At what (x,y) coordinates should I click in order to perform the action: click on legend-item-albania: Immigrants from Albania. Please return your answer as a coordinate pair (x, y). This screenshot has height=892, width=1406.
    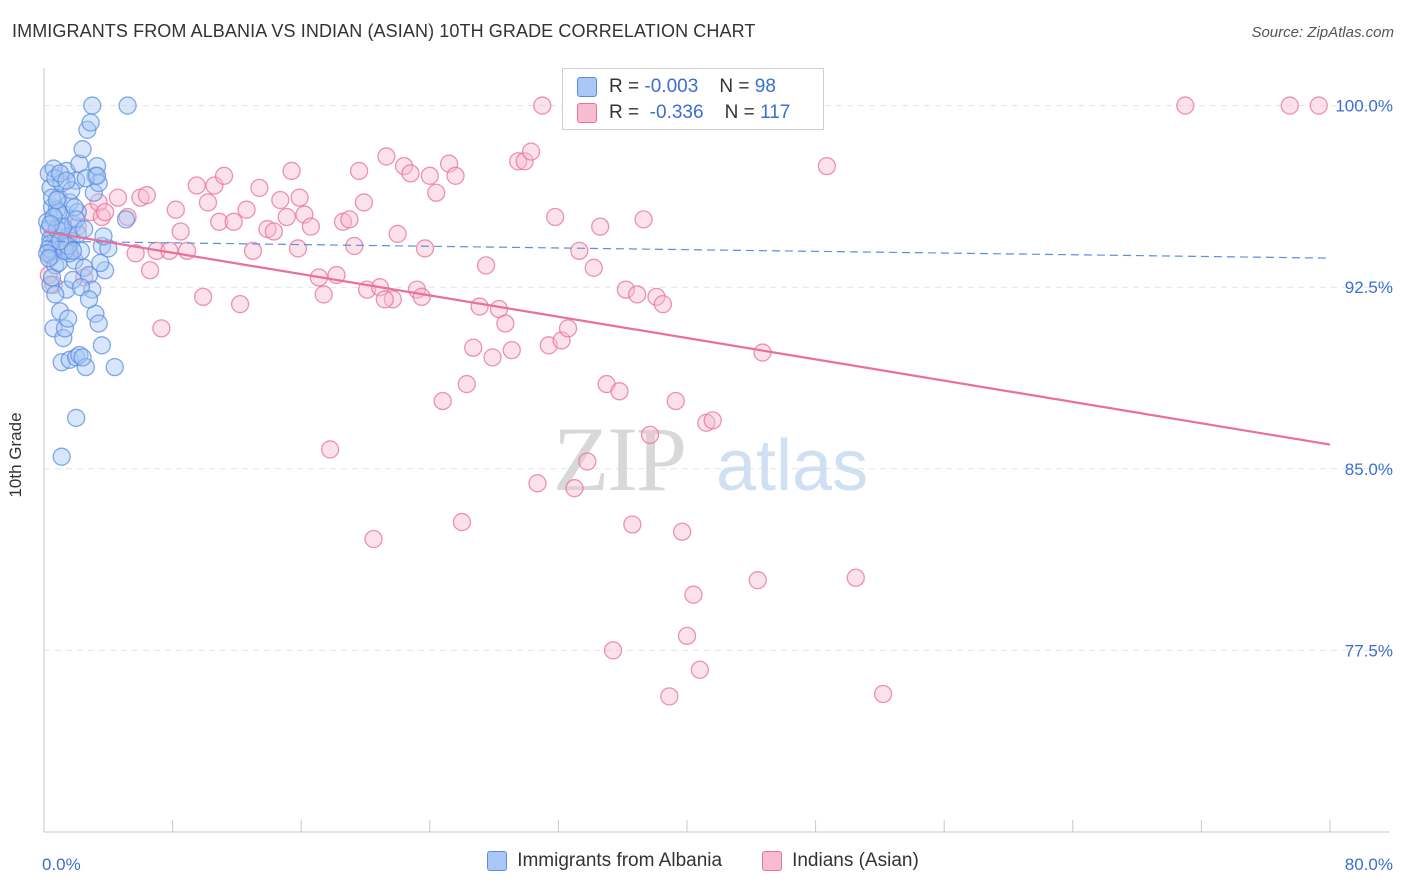
    Looking at the image, I should click on (604, 861).